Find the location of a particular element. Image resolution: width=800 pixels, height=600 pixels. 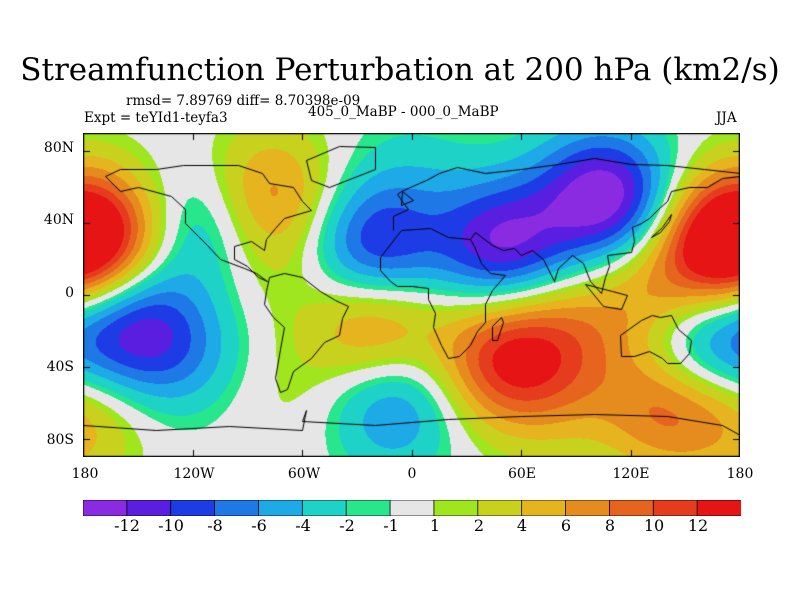

colorbar-label: 1 is located at coordinates (435, 525).